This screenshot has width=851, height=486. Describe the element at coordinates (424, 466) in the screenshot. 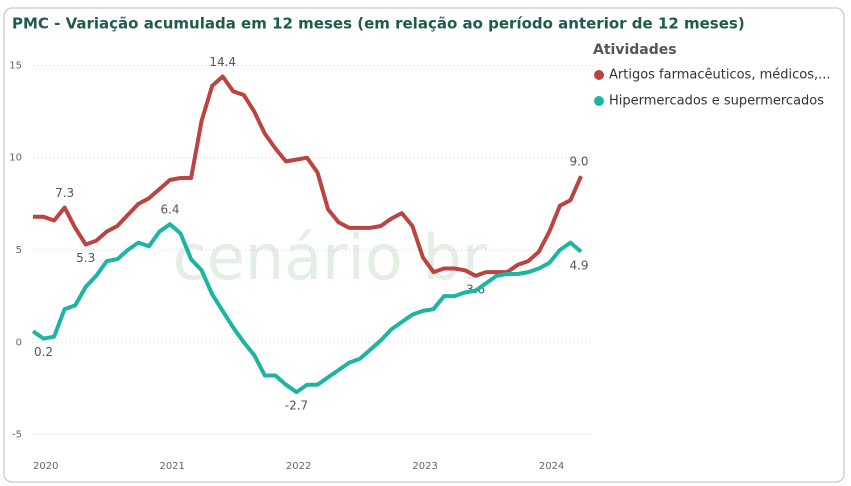

I see `x-tick-label: 2023` at that location.